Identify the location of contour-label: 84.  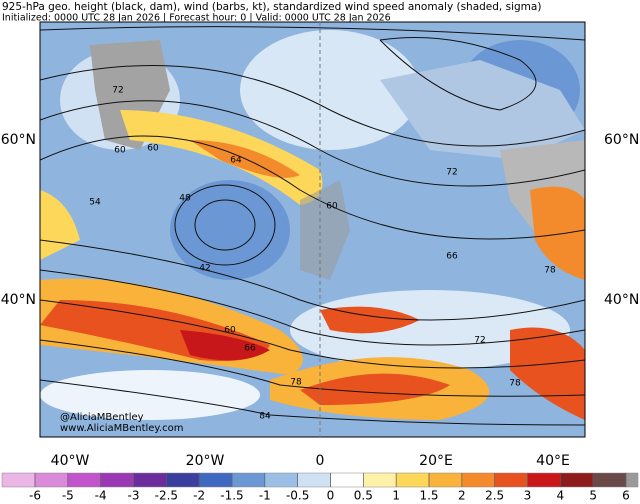
(265, 417).